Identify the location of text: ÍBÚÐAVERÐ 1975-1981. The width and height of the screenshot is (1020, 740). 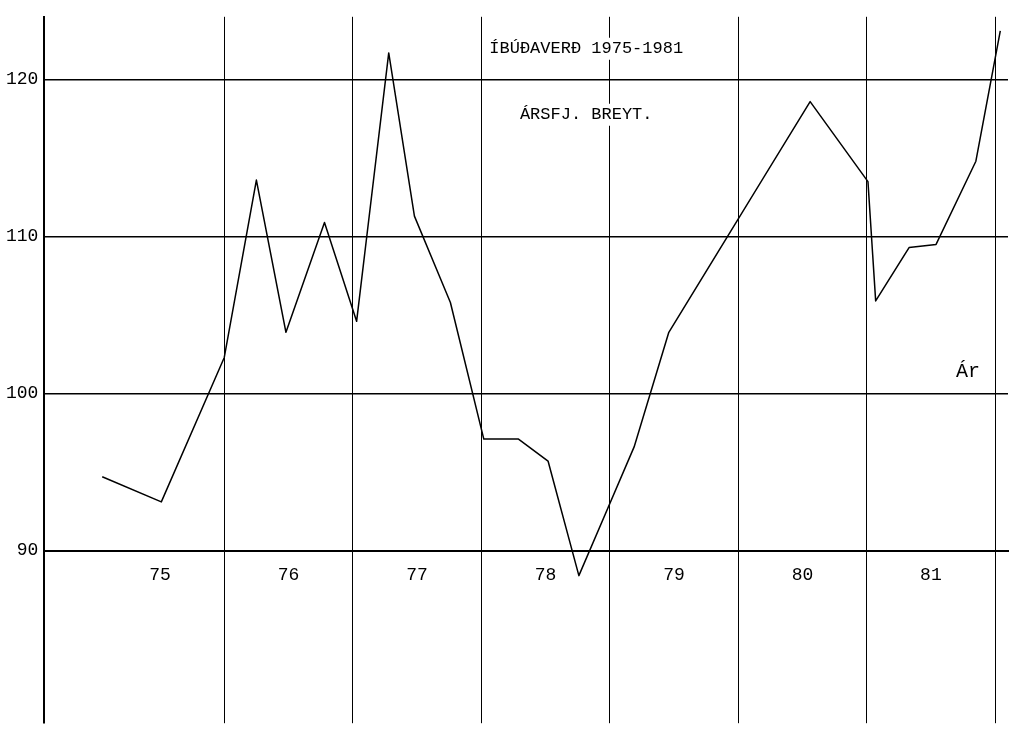
(586, 49).